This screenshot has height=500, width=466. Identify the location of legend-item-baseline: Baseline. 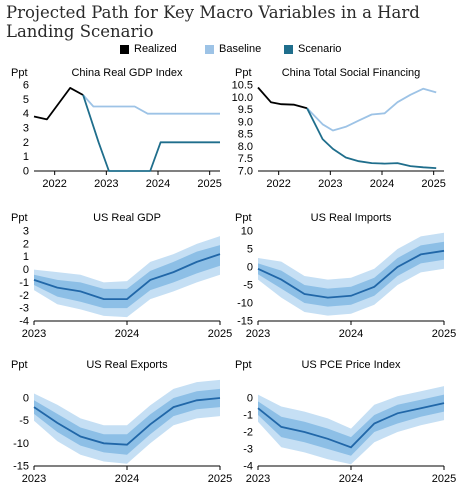
(233, 49).